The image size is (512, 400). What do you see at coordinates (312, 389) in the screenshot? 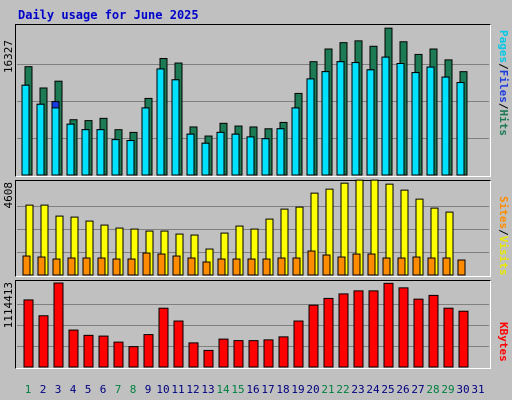
I see `day-label: 20` at bounding box center [312, 389].